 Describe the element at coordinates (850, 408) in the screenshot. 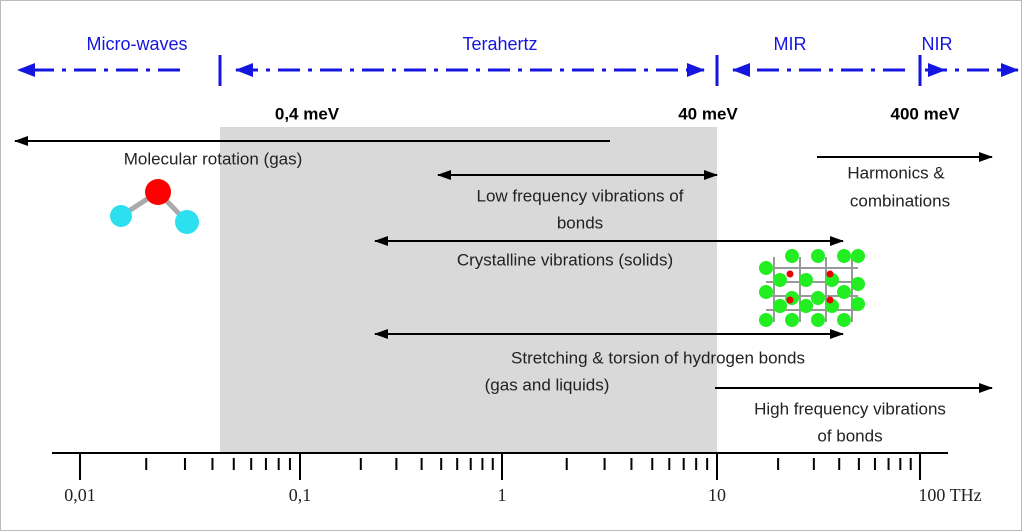

I see `process-label: High frequency vibrations` at that location.